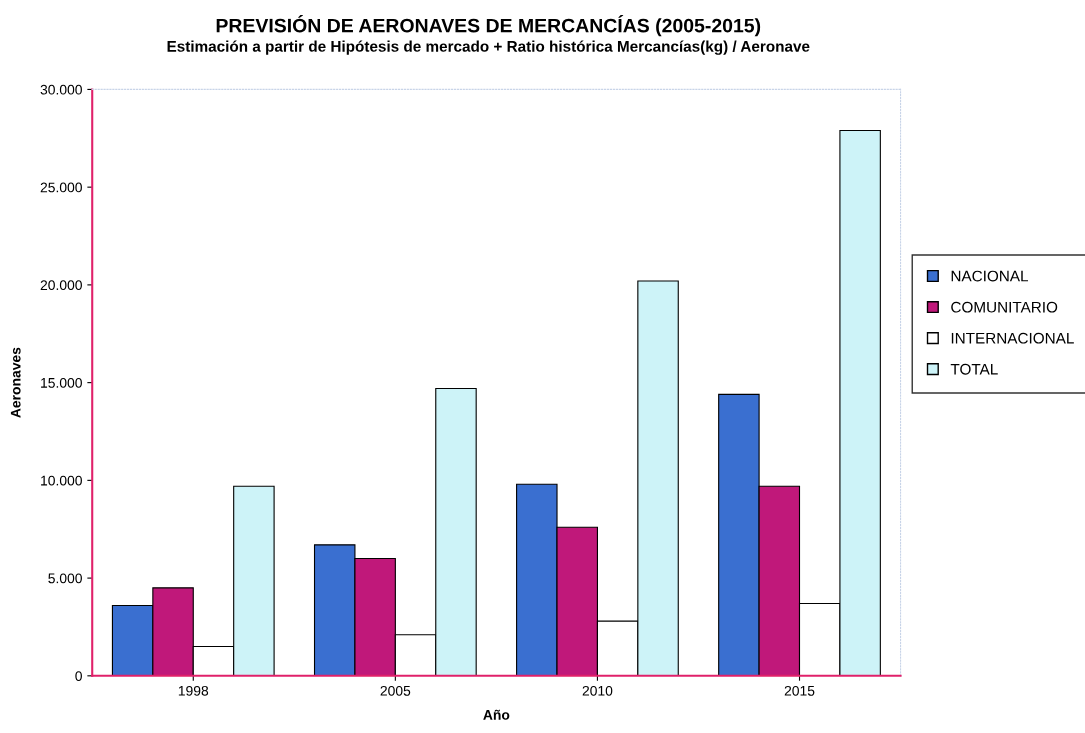  Describe the element at coordinates (799, 690) in the screenshot. I see `x-tick-label: 2015` at that location.